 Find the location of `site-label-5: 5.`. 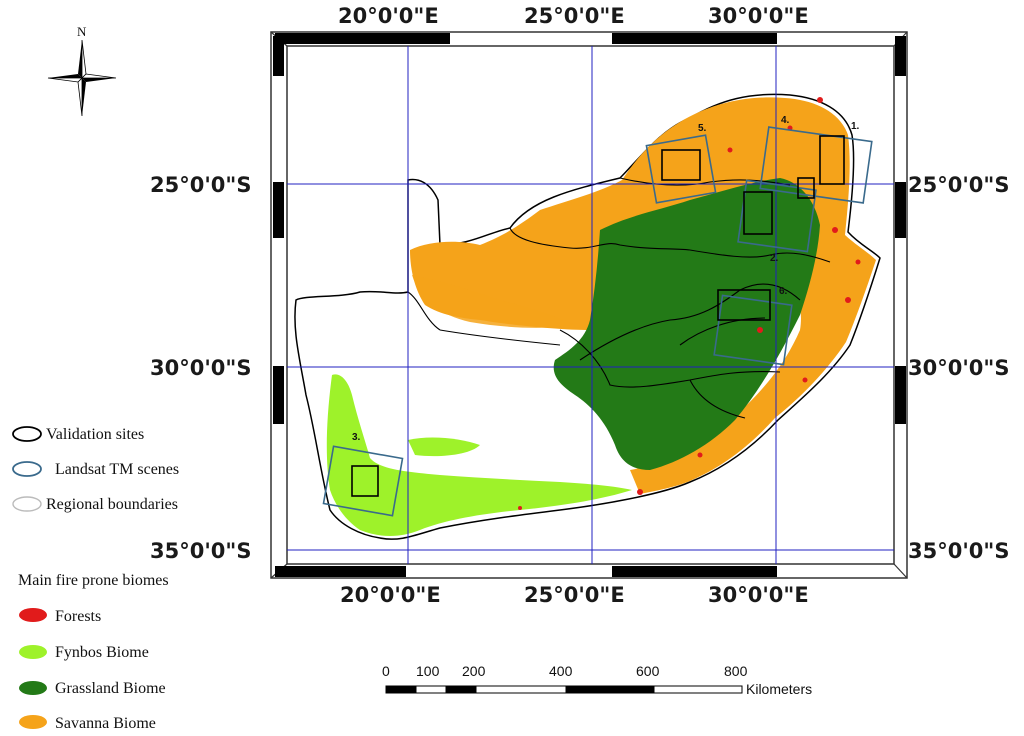

site-label-5: 5. is located at coordinates (702, 128).